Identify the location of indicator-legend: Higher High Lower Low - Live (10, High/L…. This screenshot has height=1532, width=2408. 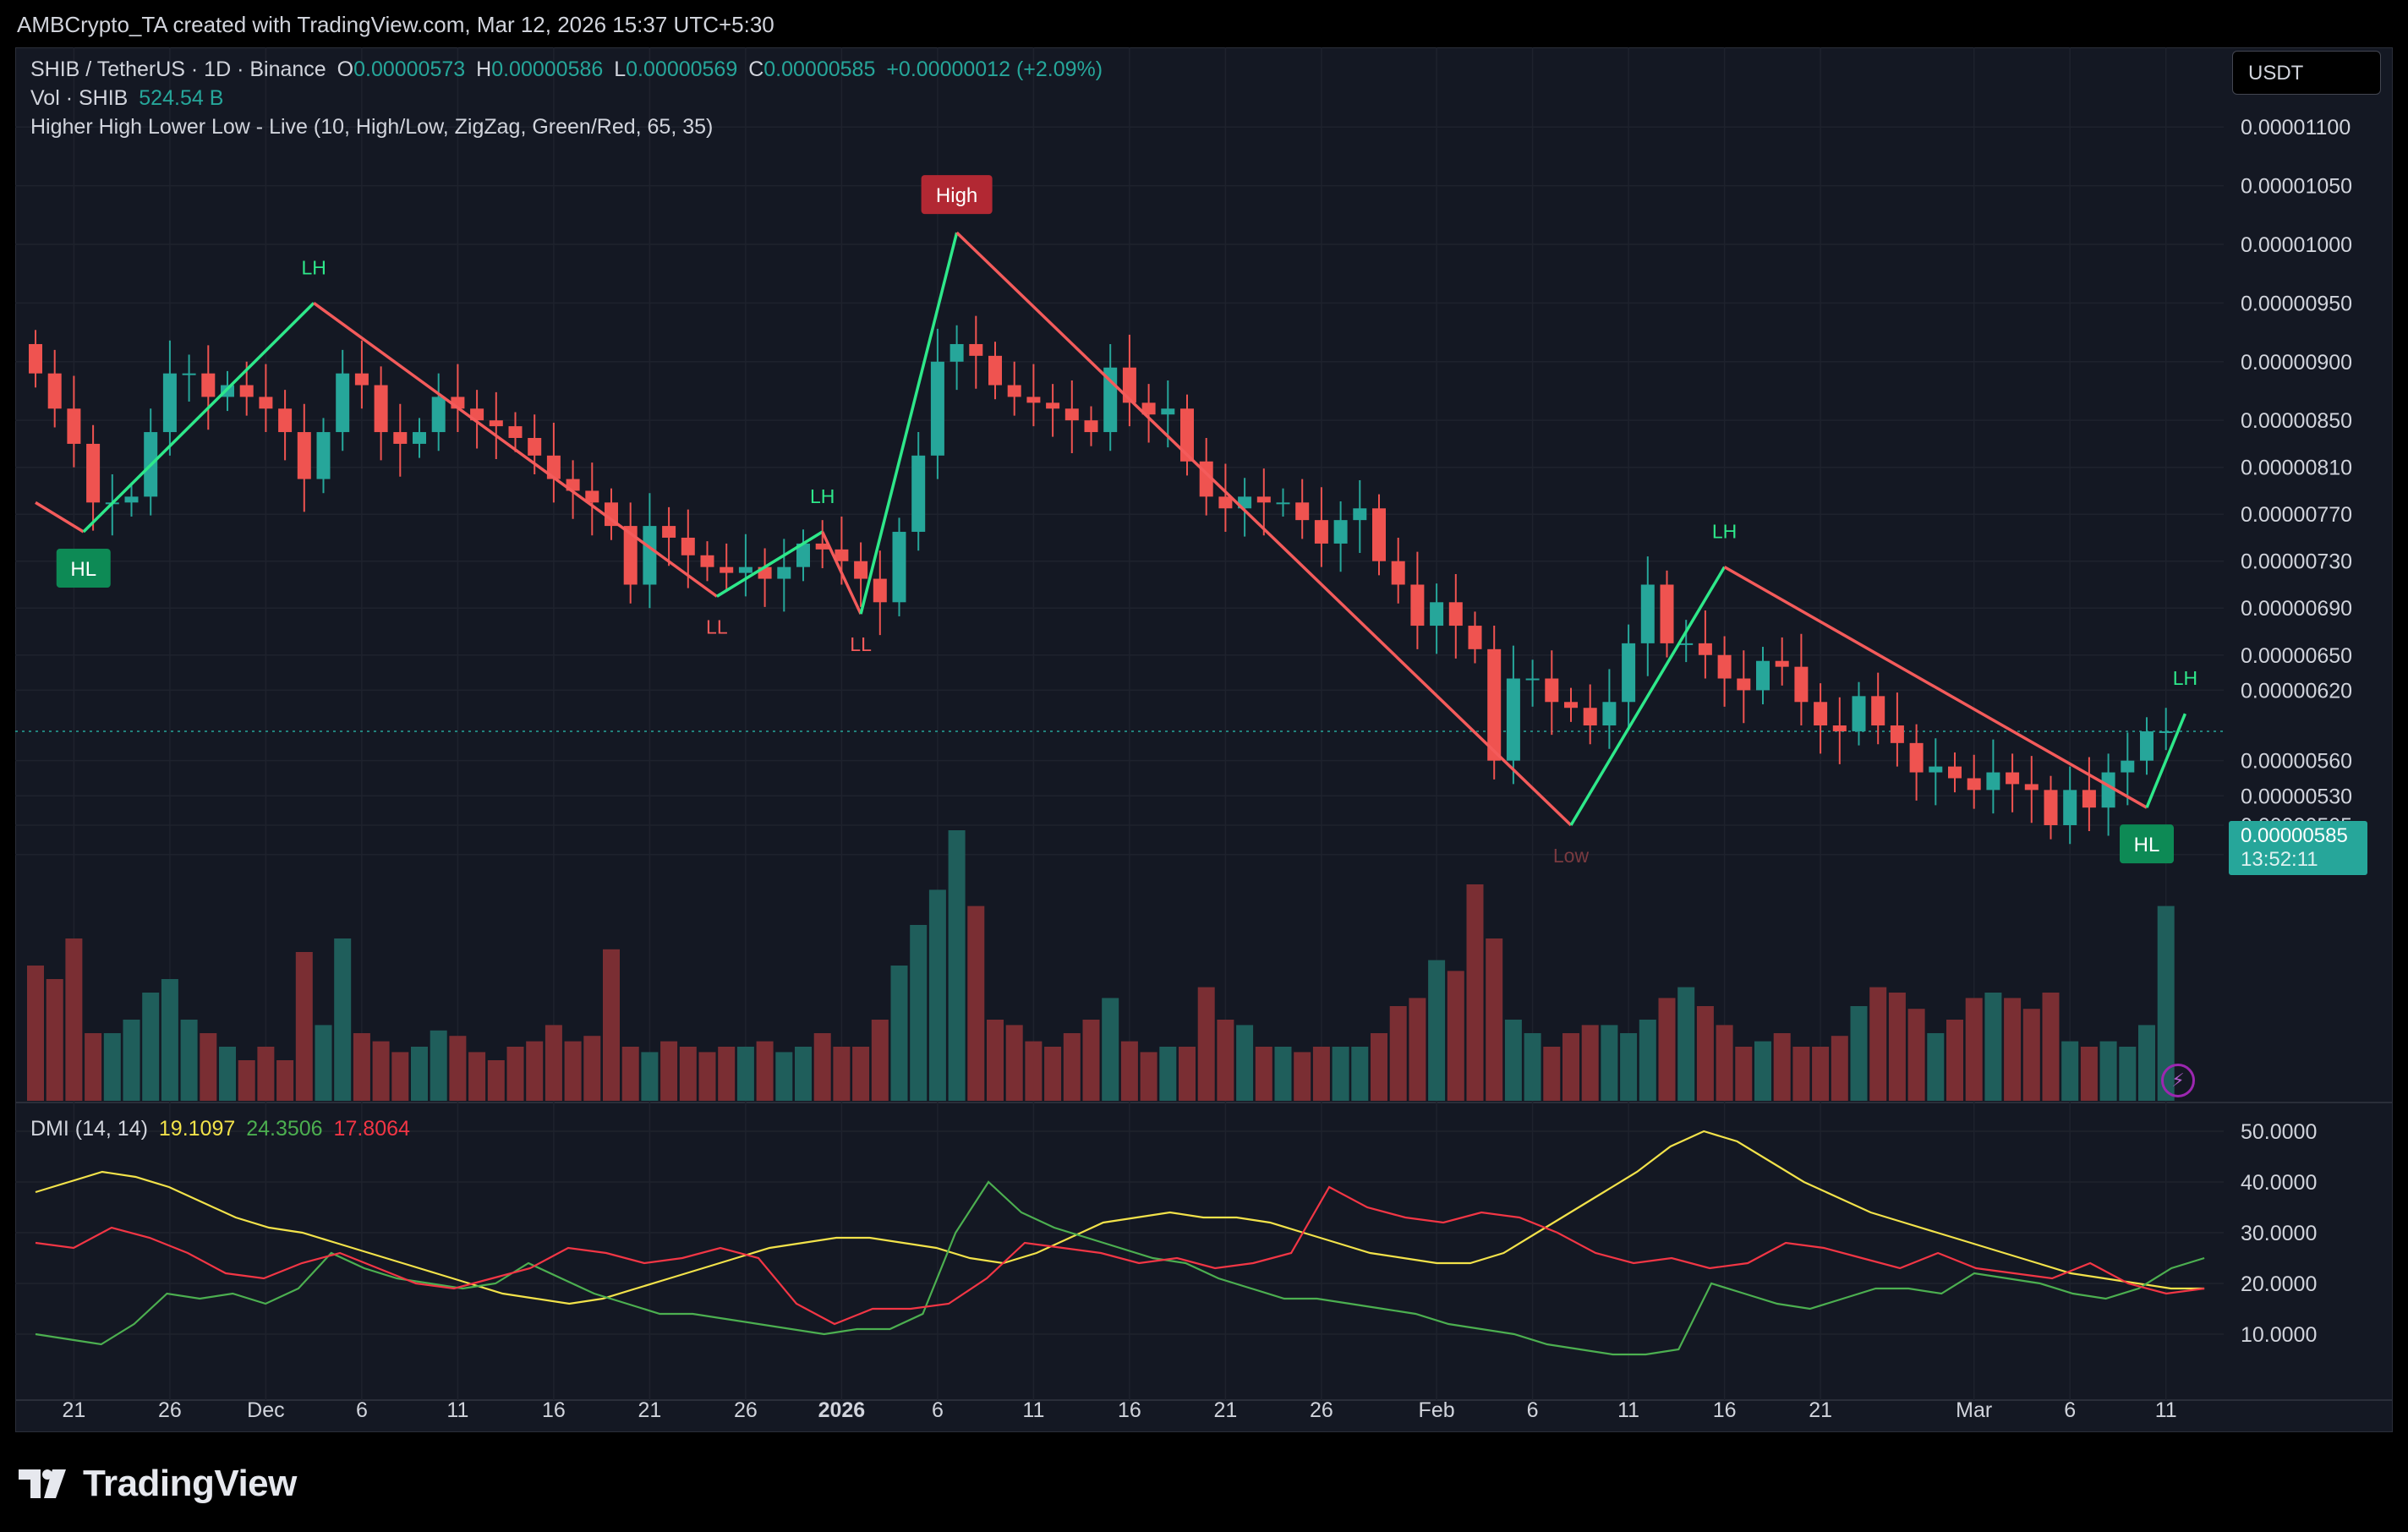
(374, 128).